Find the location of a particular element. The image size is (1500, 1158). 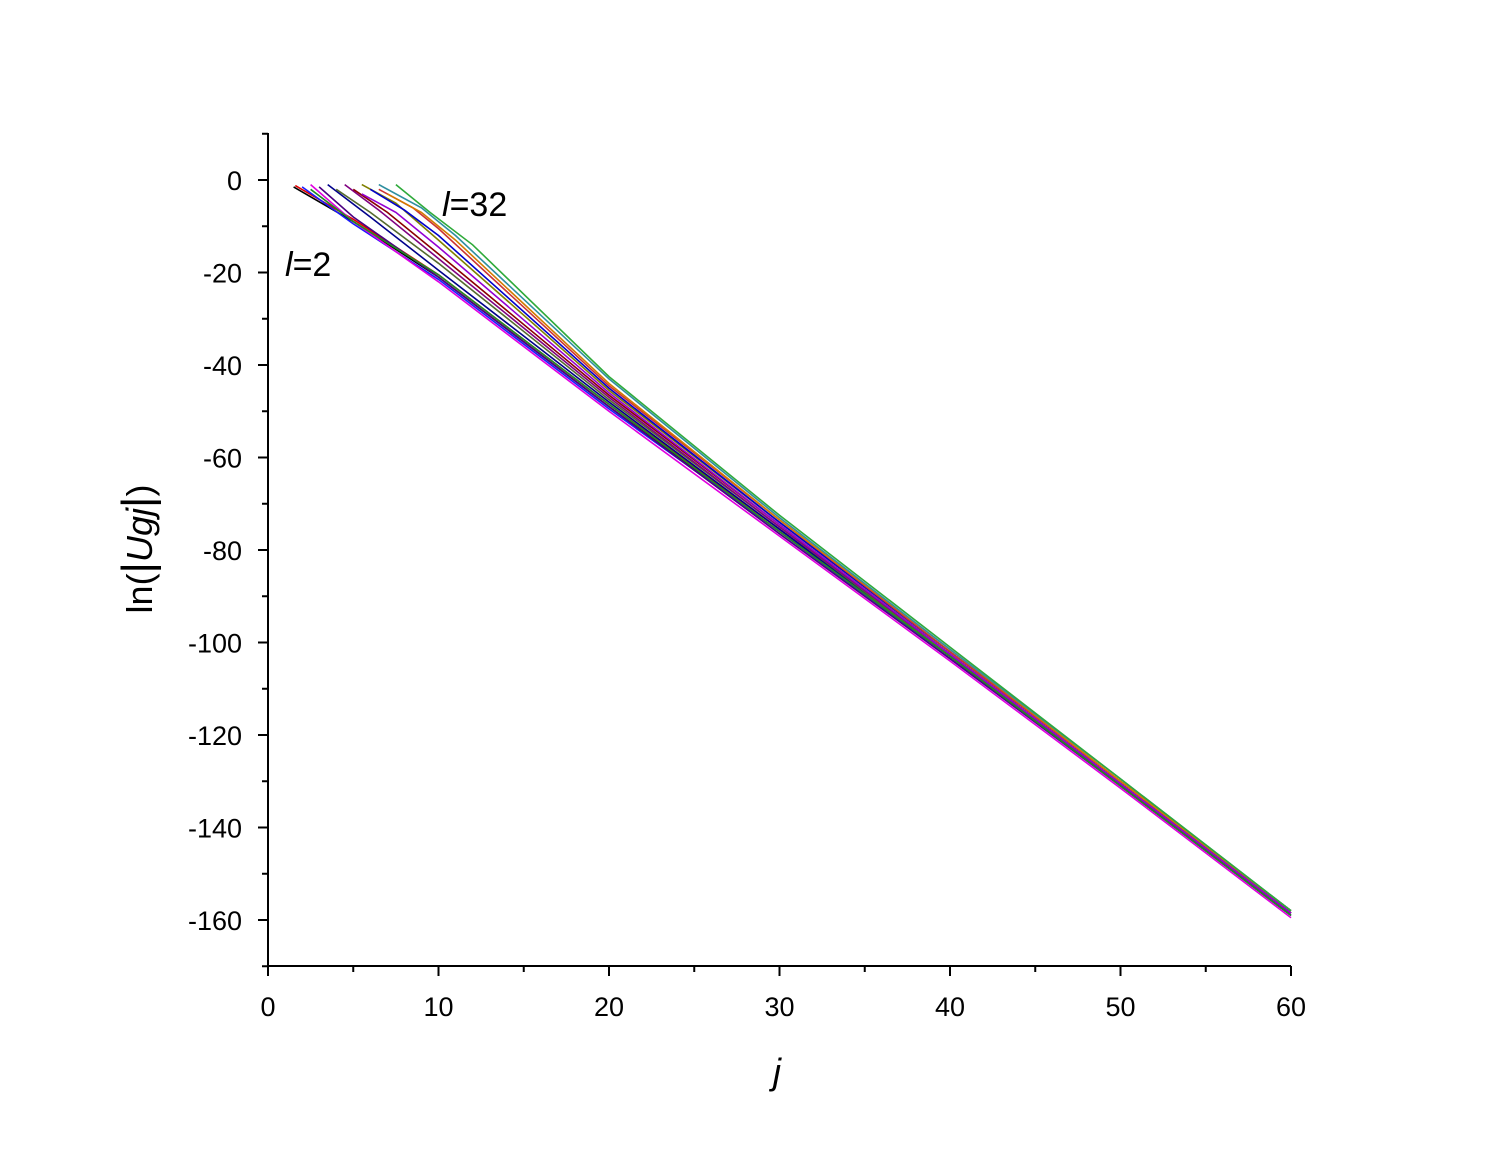

annotation-l2: l=2 is located at coordinates (308, 265).